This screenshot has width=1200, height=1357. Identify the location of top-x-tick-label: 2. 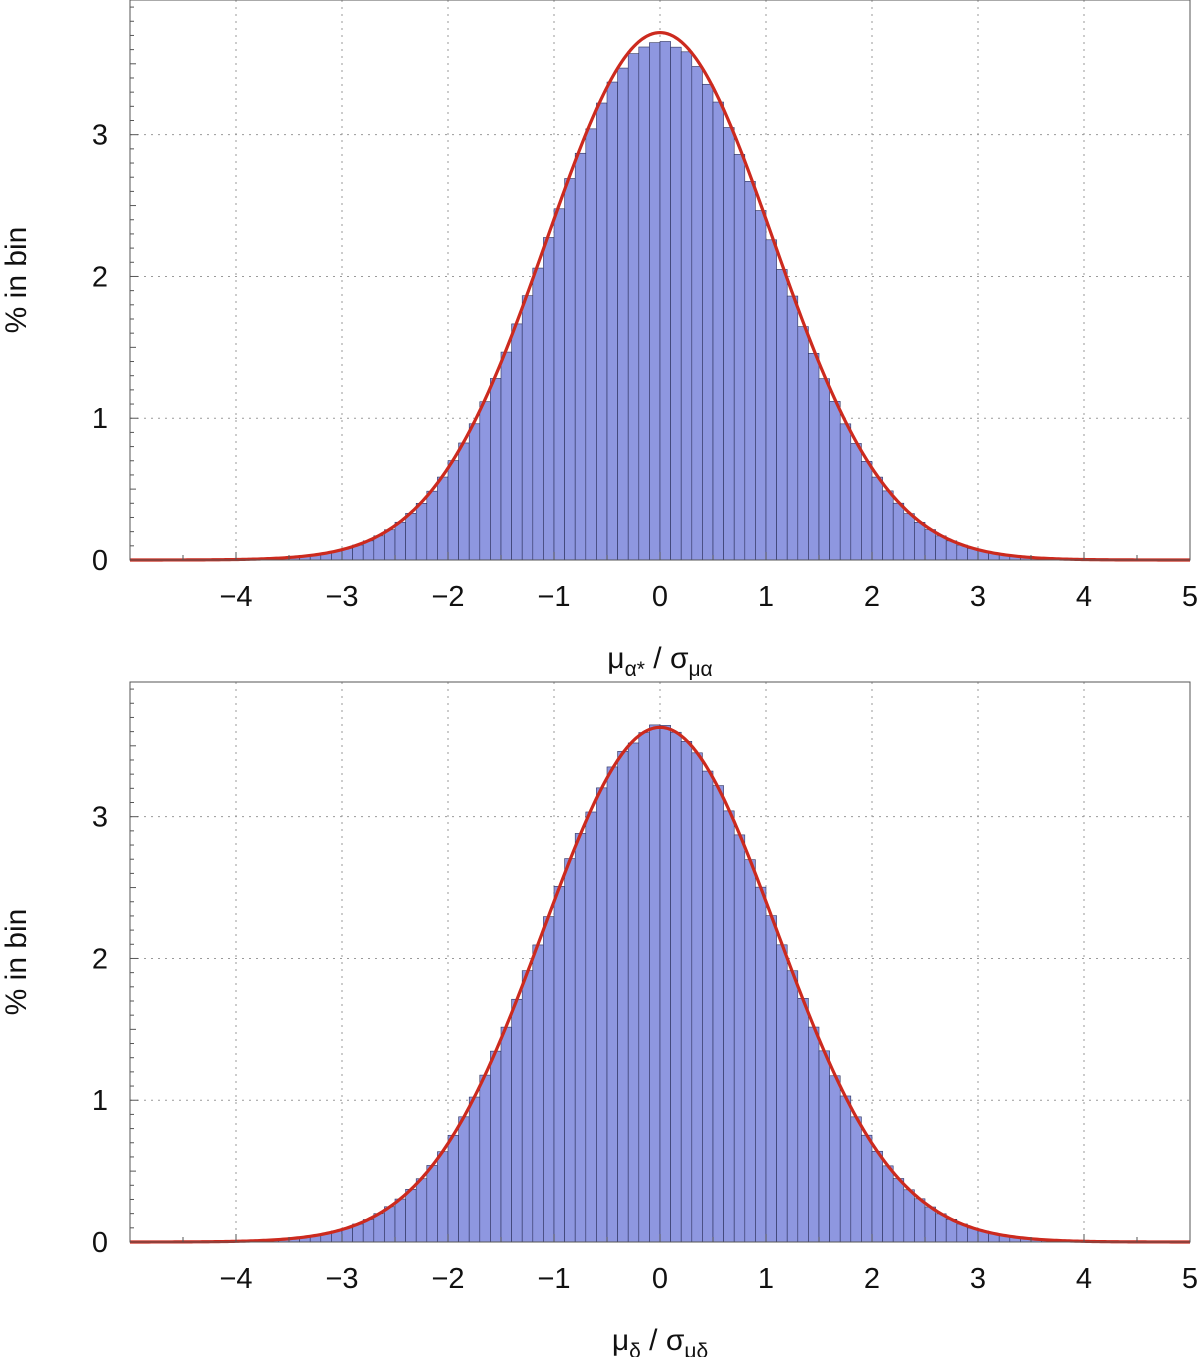
(872, 597).